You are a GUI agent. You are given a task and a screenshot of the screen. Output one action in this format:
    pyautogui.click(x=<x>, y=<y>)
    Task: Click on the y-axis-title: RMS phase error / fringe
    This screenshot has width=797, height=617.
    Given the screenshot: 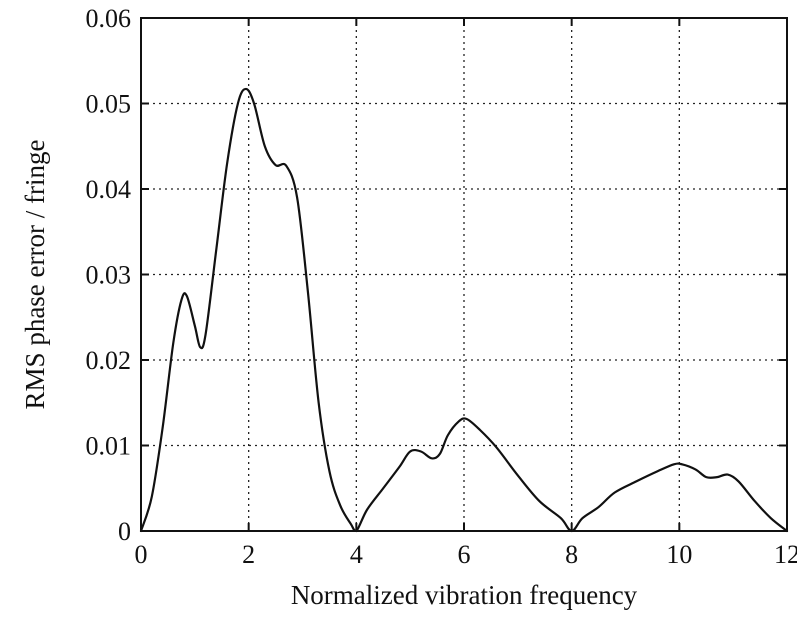 What is the action you would take?
    pyautogui.click(x=35, y=275)
    